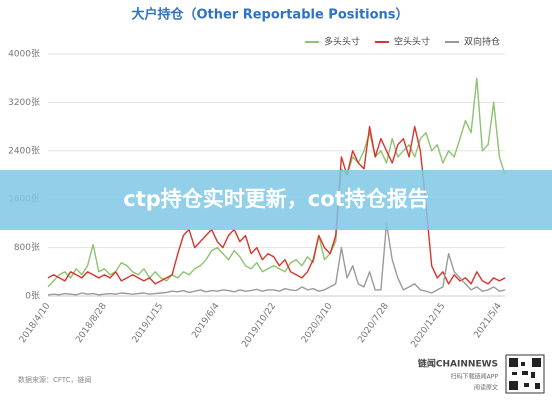  Describe the element at coordinates (412, 42) in the screenshot. I see `legend-label: 空头头寸` at that location.